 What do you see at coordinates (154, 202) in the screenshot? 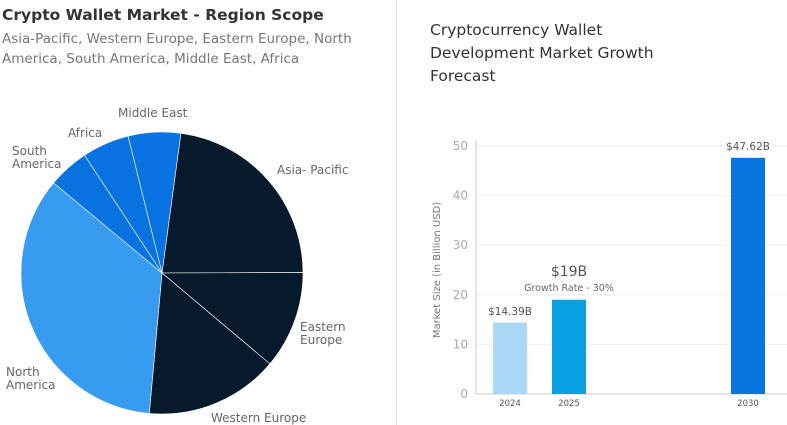
I see `pie-slice-middle-east` at bounding box center [154, 202].